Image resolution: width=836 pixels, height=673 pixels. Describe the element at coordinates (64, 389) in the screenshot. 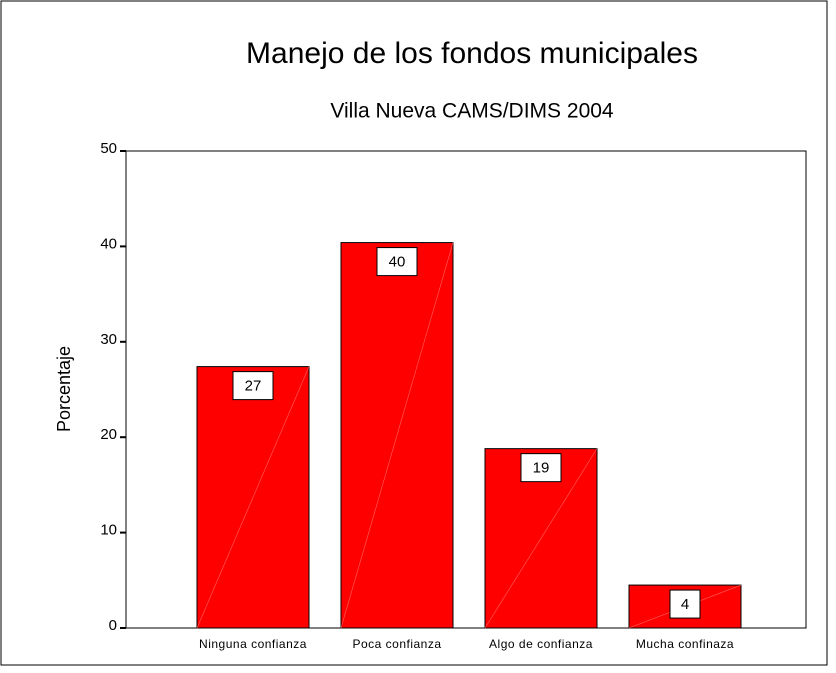

I see `y-axis-label: Porcentaje` at that location.